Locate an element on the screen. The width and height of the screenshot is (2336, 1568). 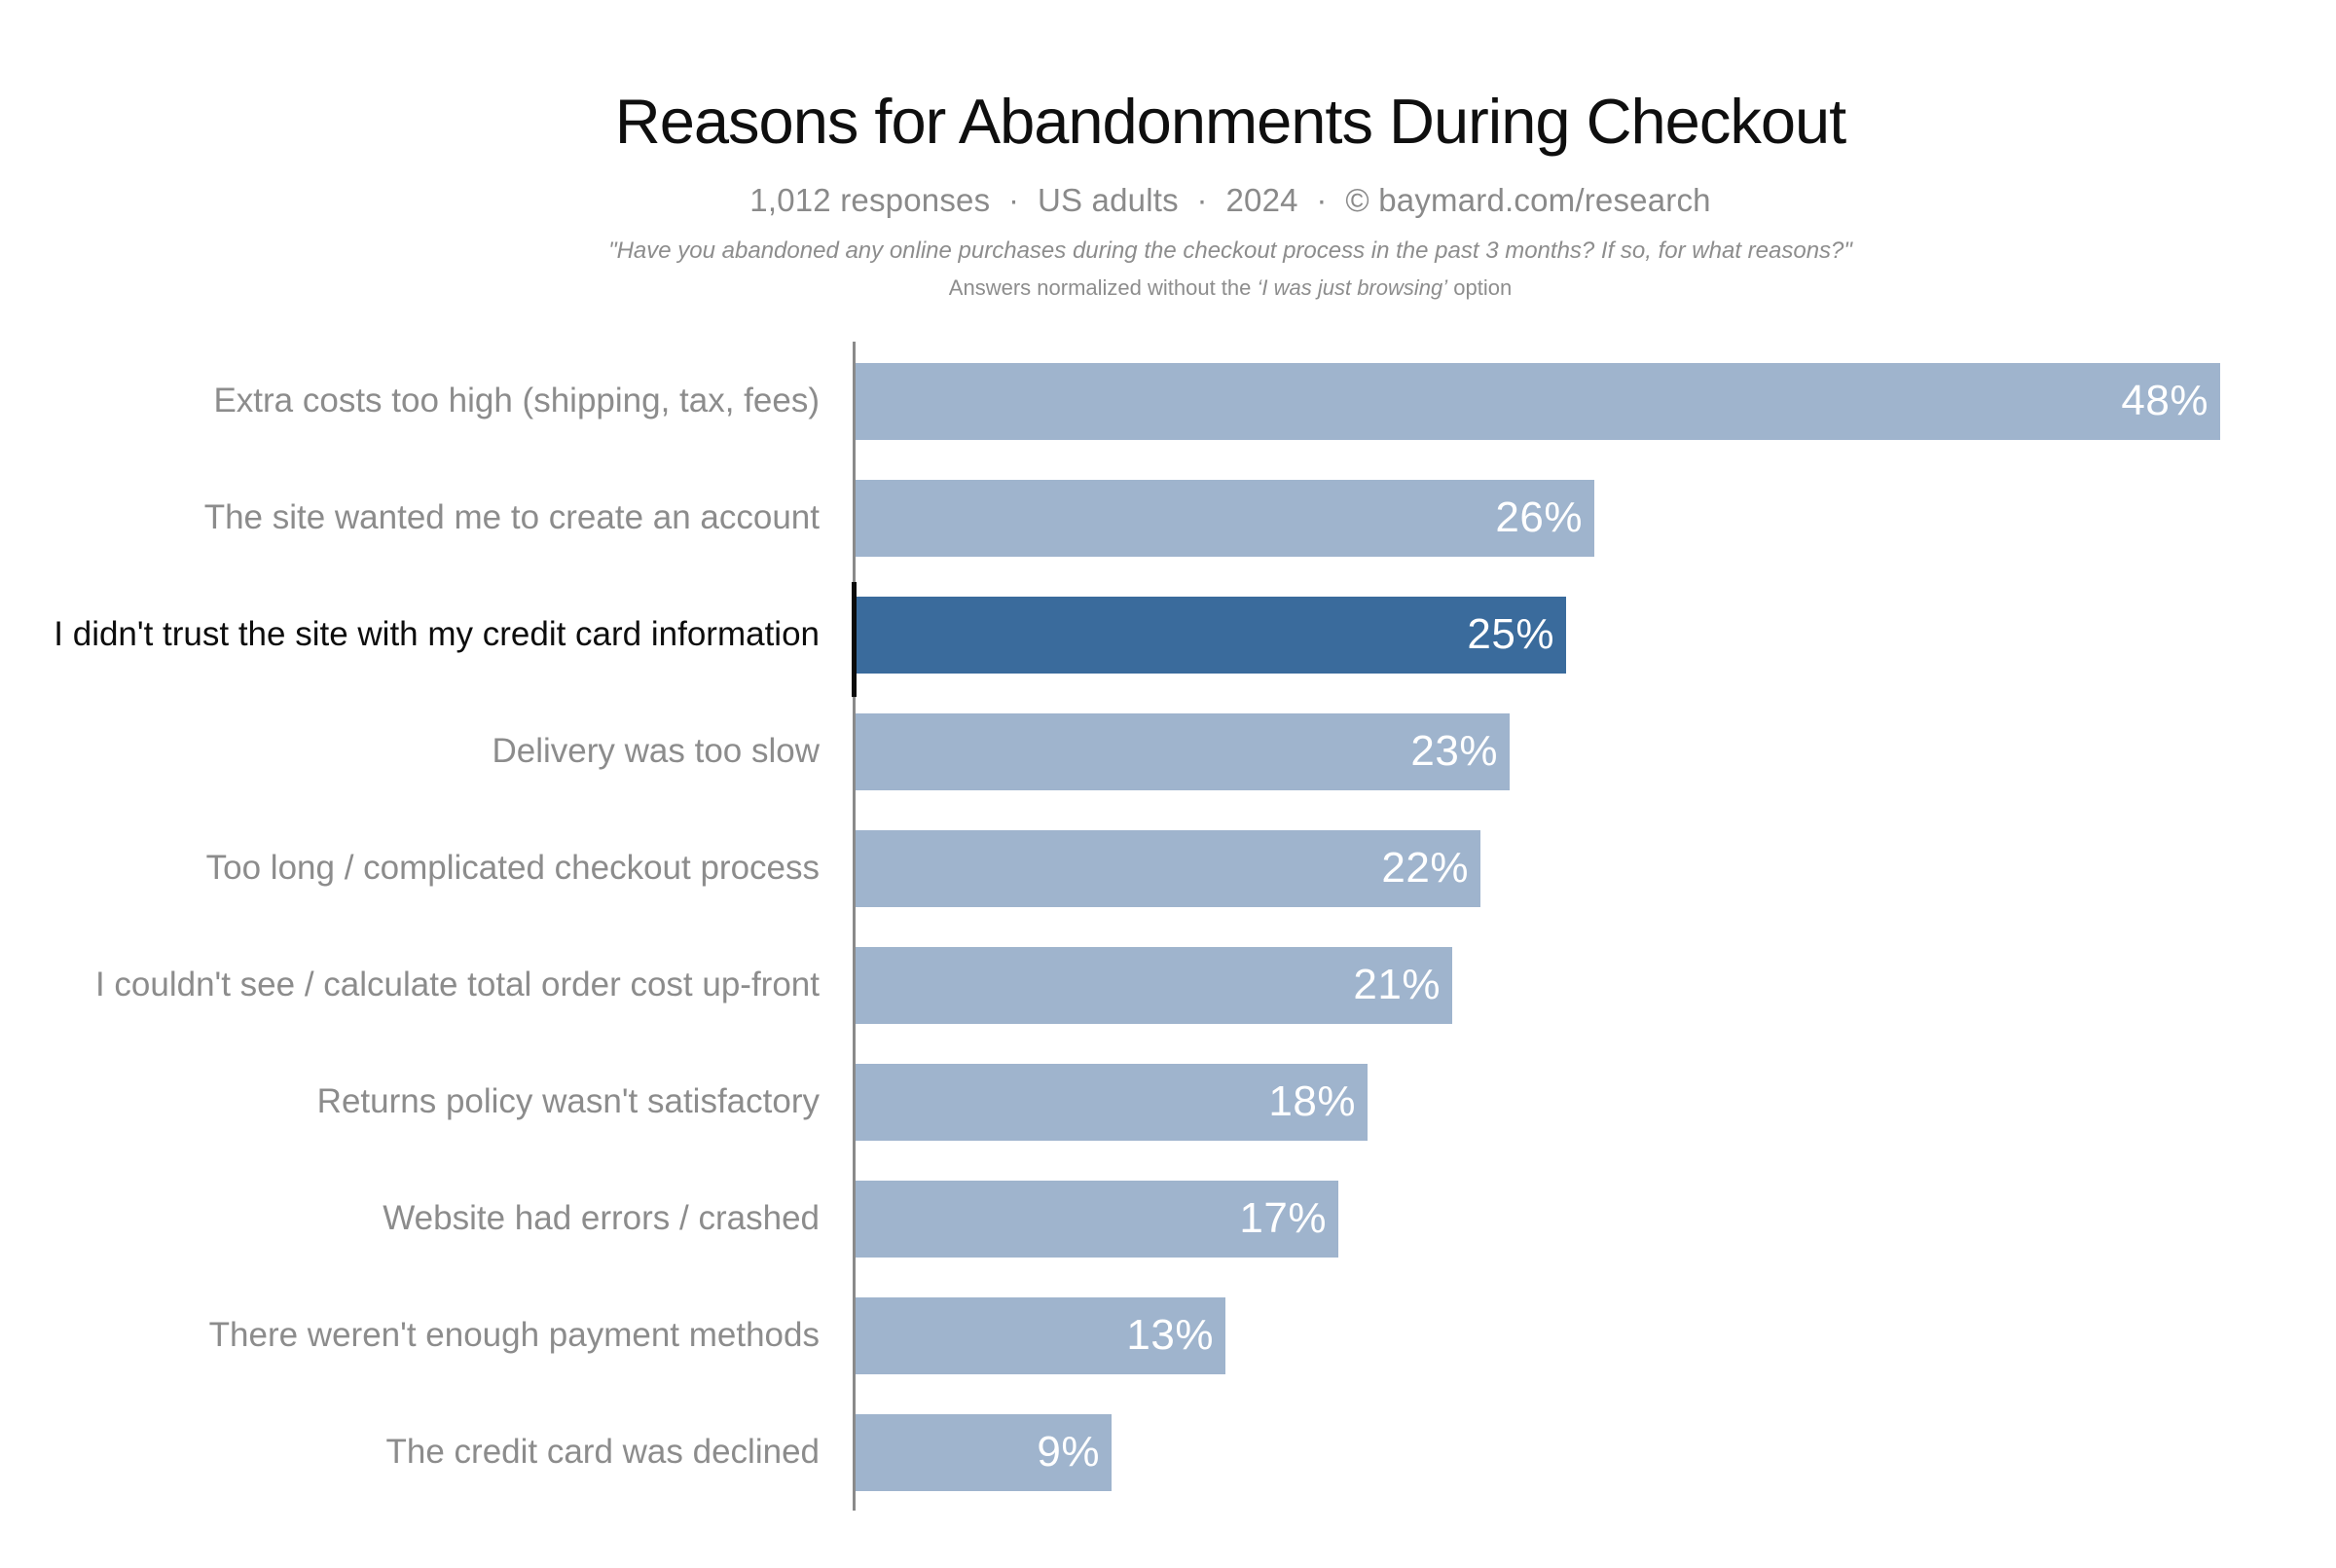
bar-track: 21% is located at coordinates (1595, 985).